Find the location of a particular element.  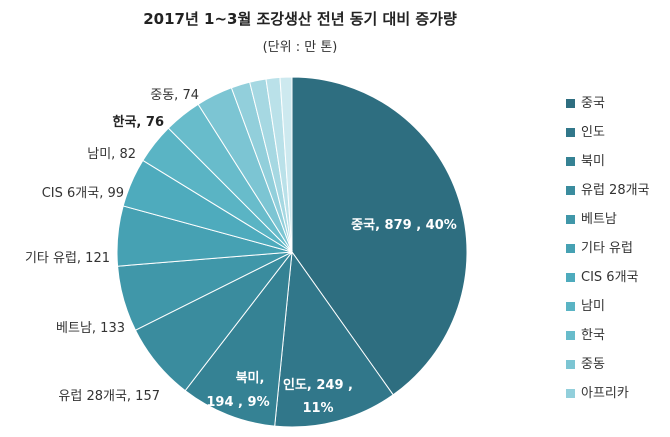

legend-label: 남미 is located at coordinates (593, 306).